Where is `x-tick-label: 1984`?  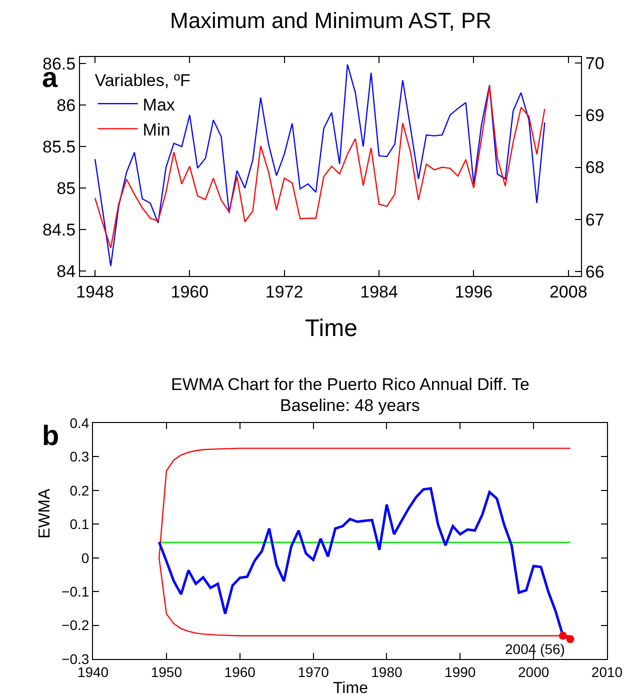 x-tick-label: 1984 is located at coordinates (379, 292).